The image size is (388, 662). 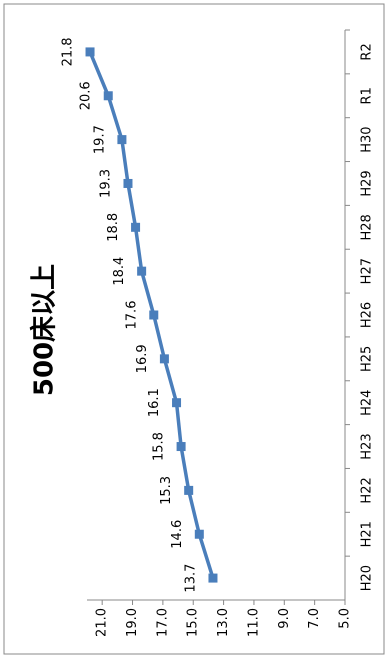 I want to click on x-tick-label: H29, so click(x=367, y=183).